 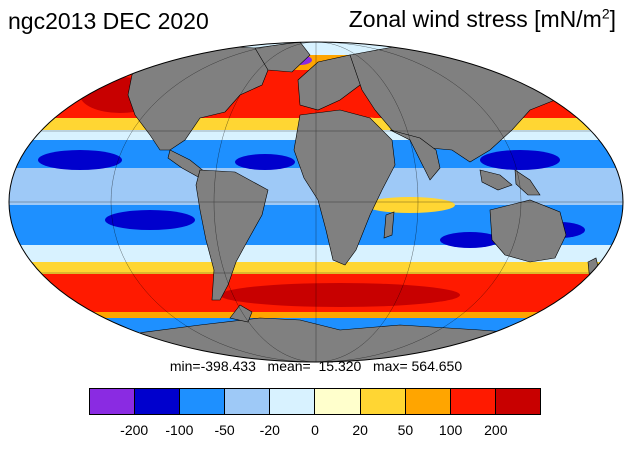 What do you see at coordinates (134, 430) in the screenshot?
I see `colorbar-tick-label: -200` at bounding box center [134, 430].